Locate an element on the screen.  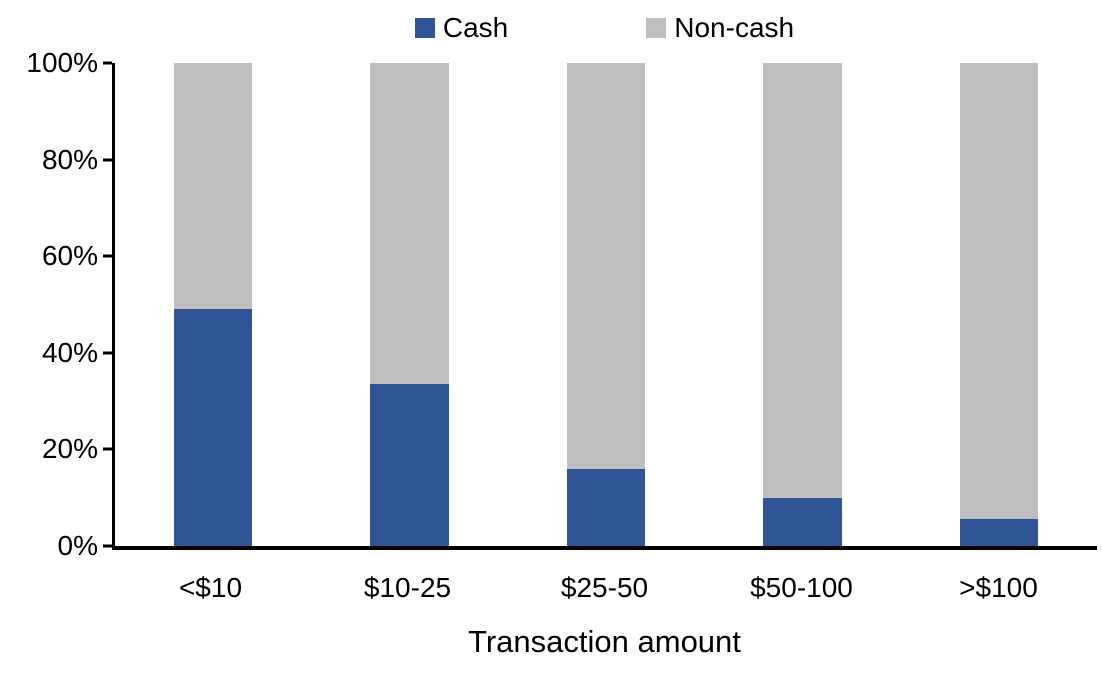
x-axis-labels: <$10 $10-25 $25-50 $50-100 >$100 is located at coordinates (604, 588).